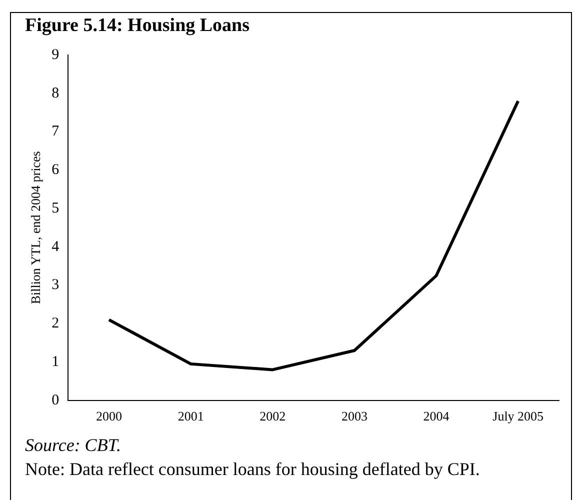  What do you see at coordinates (137, 26) in the screenshot?
I see `chart-title: Figure 5.14: Housing Loans` at bounding box center [137, 26].